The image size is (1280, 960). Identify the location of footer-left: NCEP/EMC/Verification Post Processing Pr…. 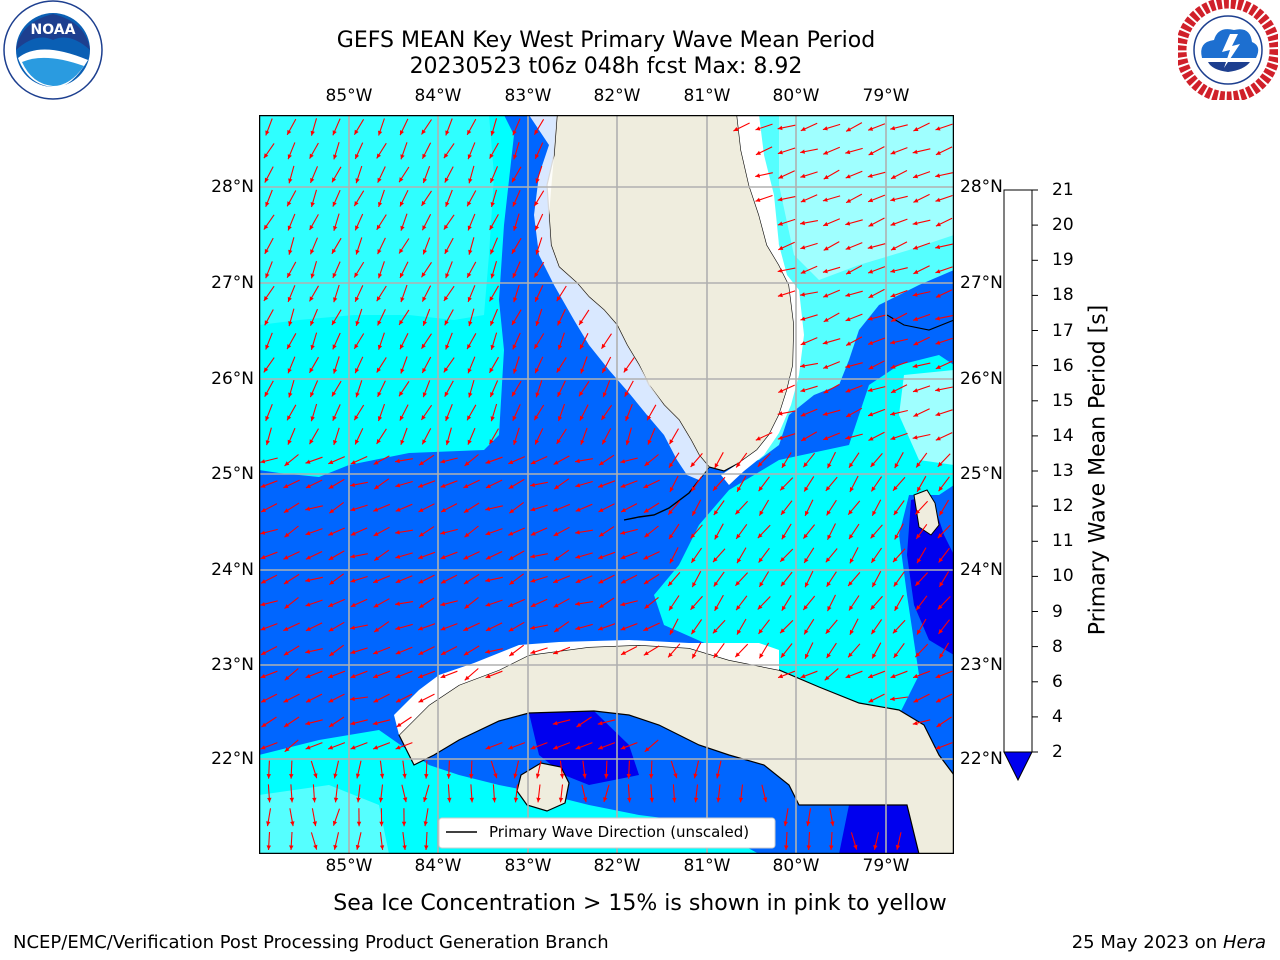
(311, 942).